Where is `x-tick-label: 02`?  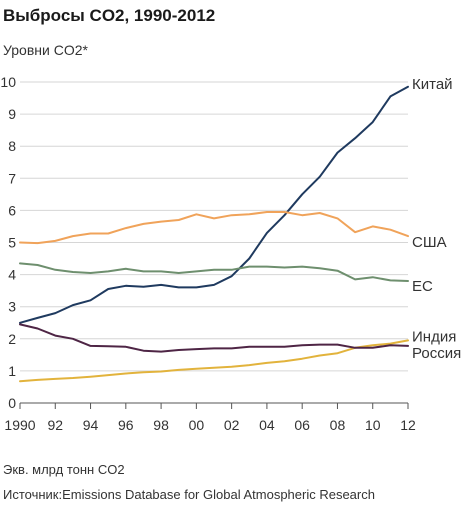 x-tick-label: 02 is located at coordinates (232, 425).